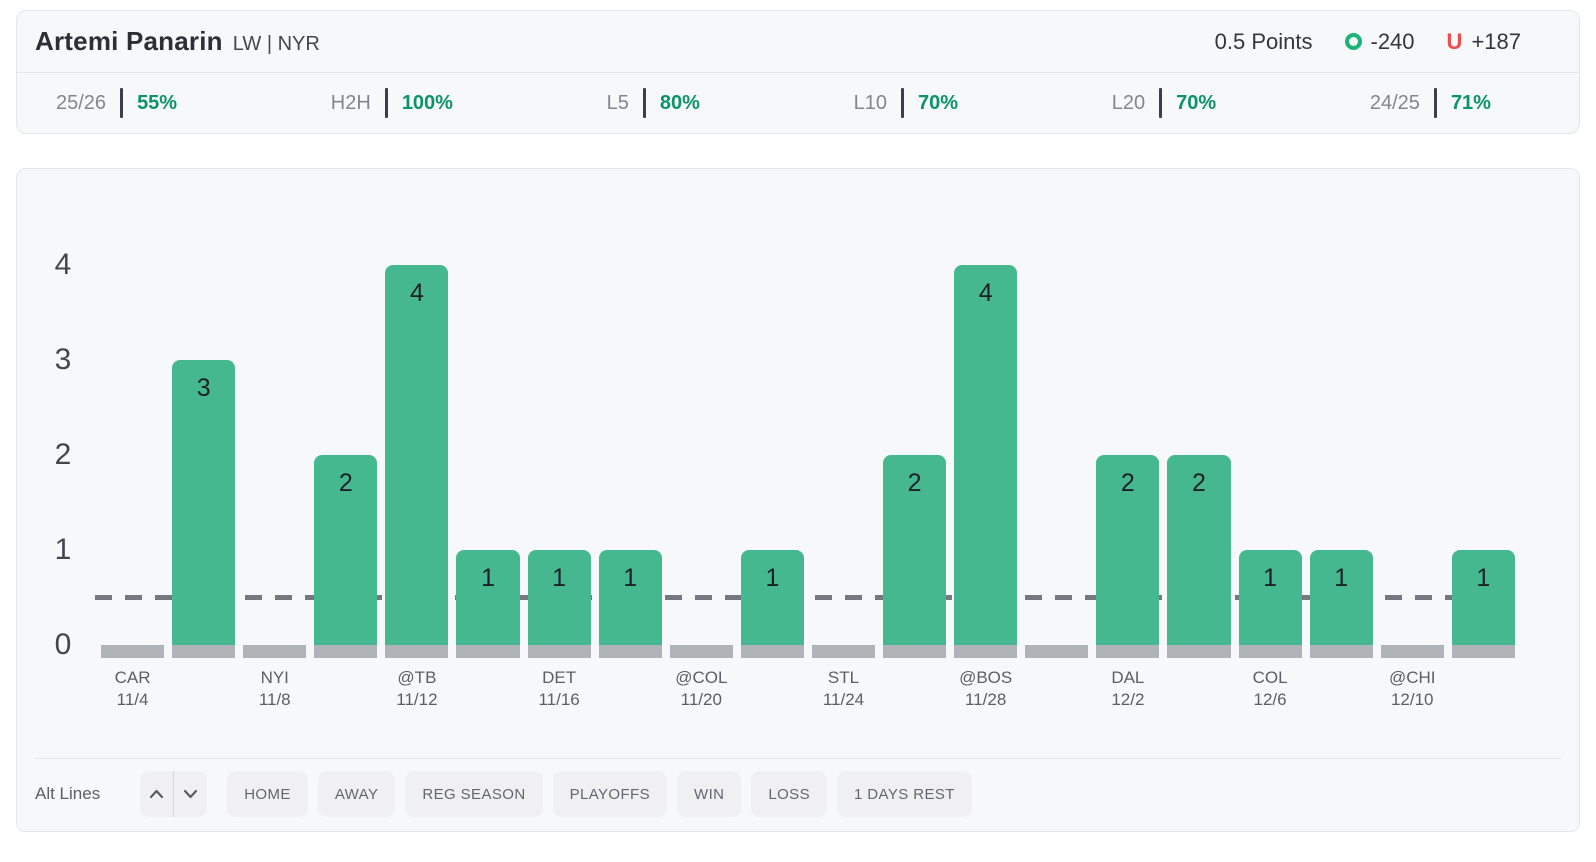 This screenshot has width=1596, height=862. Describe the element at coordinates (190, 794) in the screenshot. I see `alt-line-down-button` at that location.